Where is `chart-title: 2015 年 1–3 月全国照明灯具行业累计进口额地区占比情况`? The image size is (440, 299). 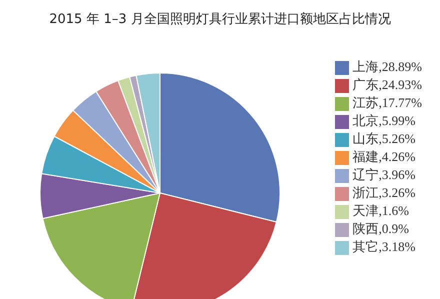 chart-title: 2015 年 1–3 月全国照明灯具行业累计进口额地区占比情况 is located at coordinates (220, 19).